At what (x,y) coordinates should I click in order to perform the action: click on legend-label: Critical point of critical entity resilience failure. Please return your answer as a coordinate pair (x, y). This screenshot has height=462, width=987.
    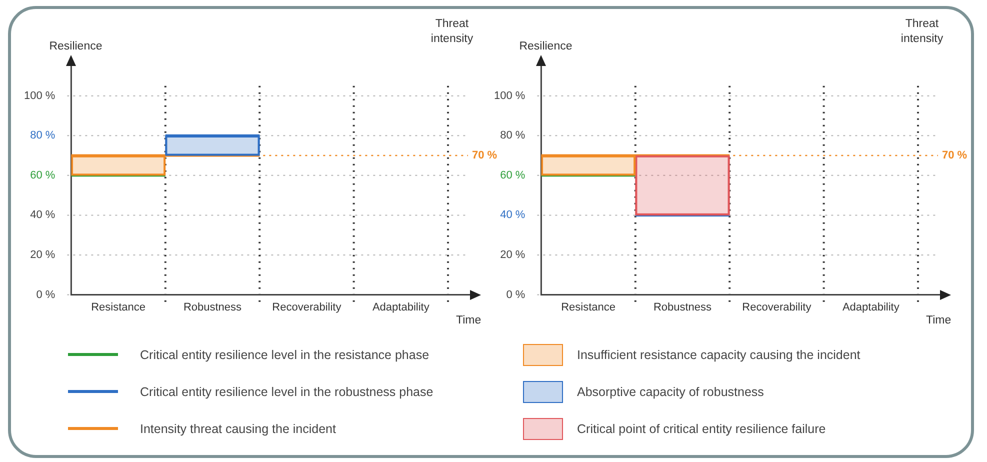
    Looking at the image, I should click on (701, 429).